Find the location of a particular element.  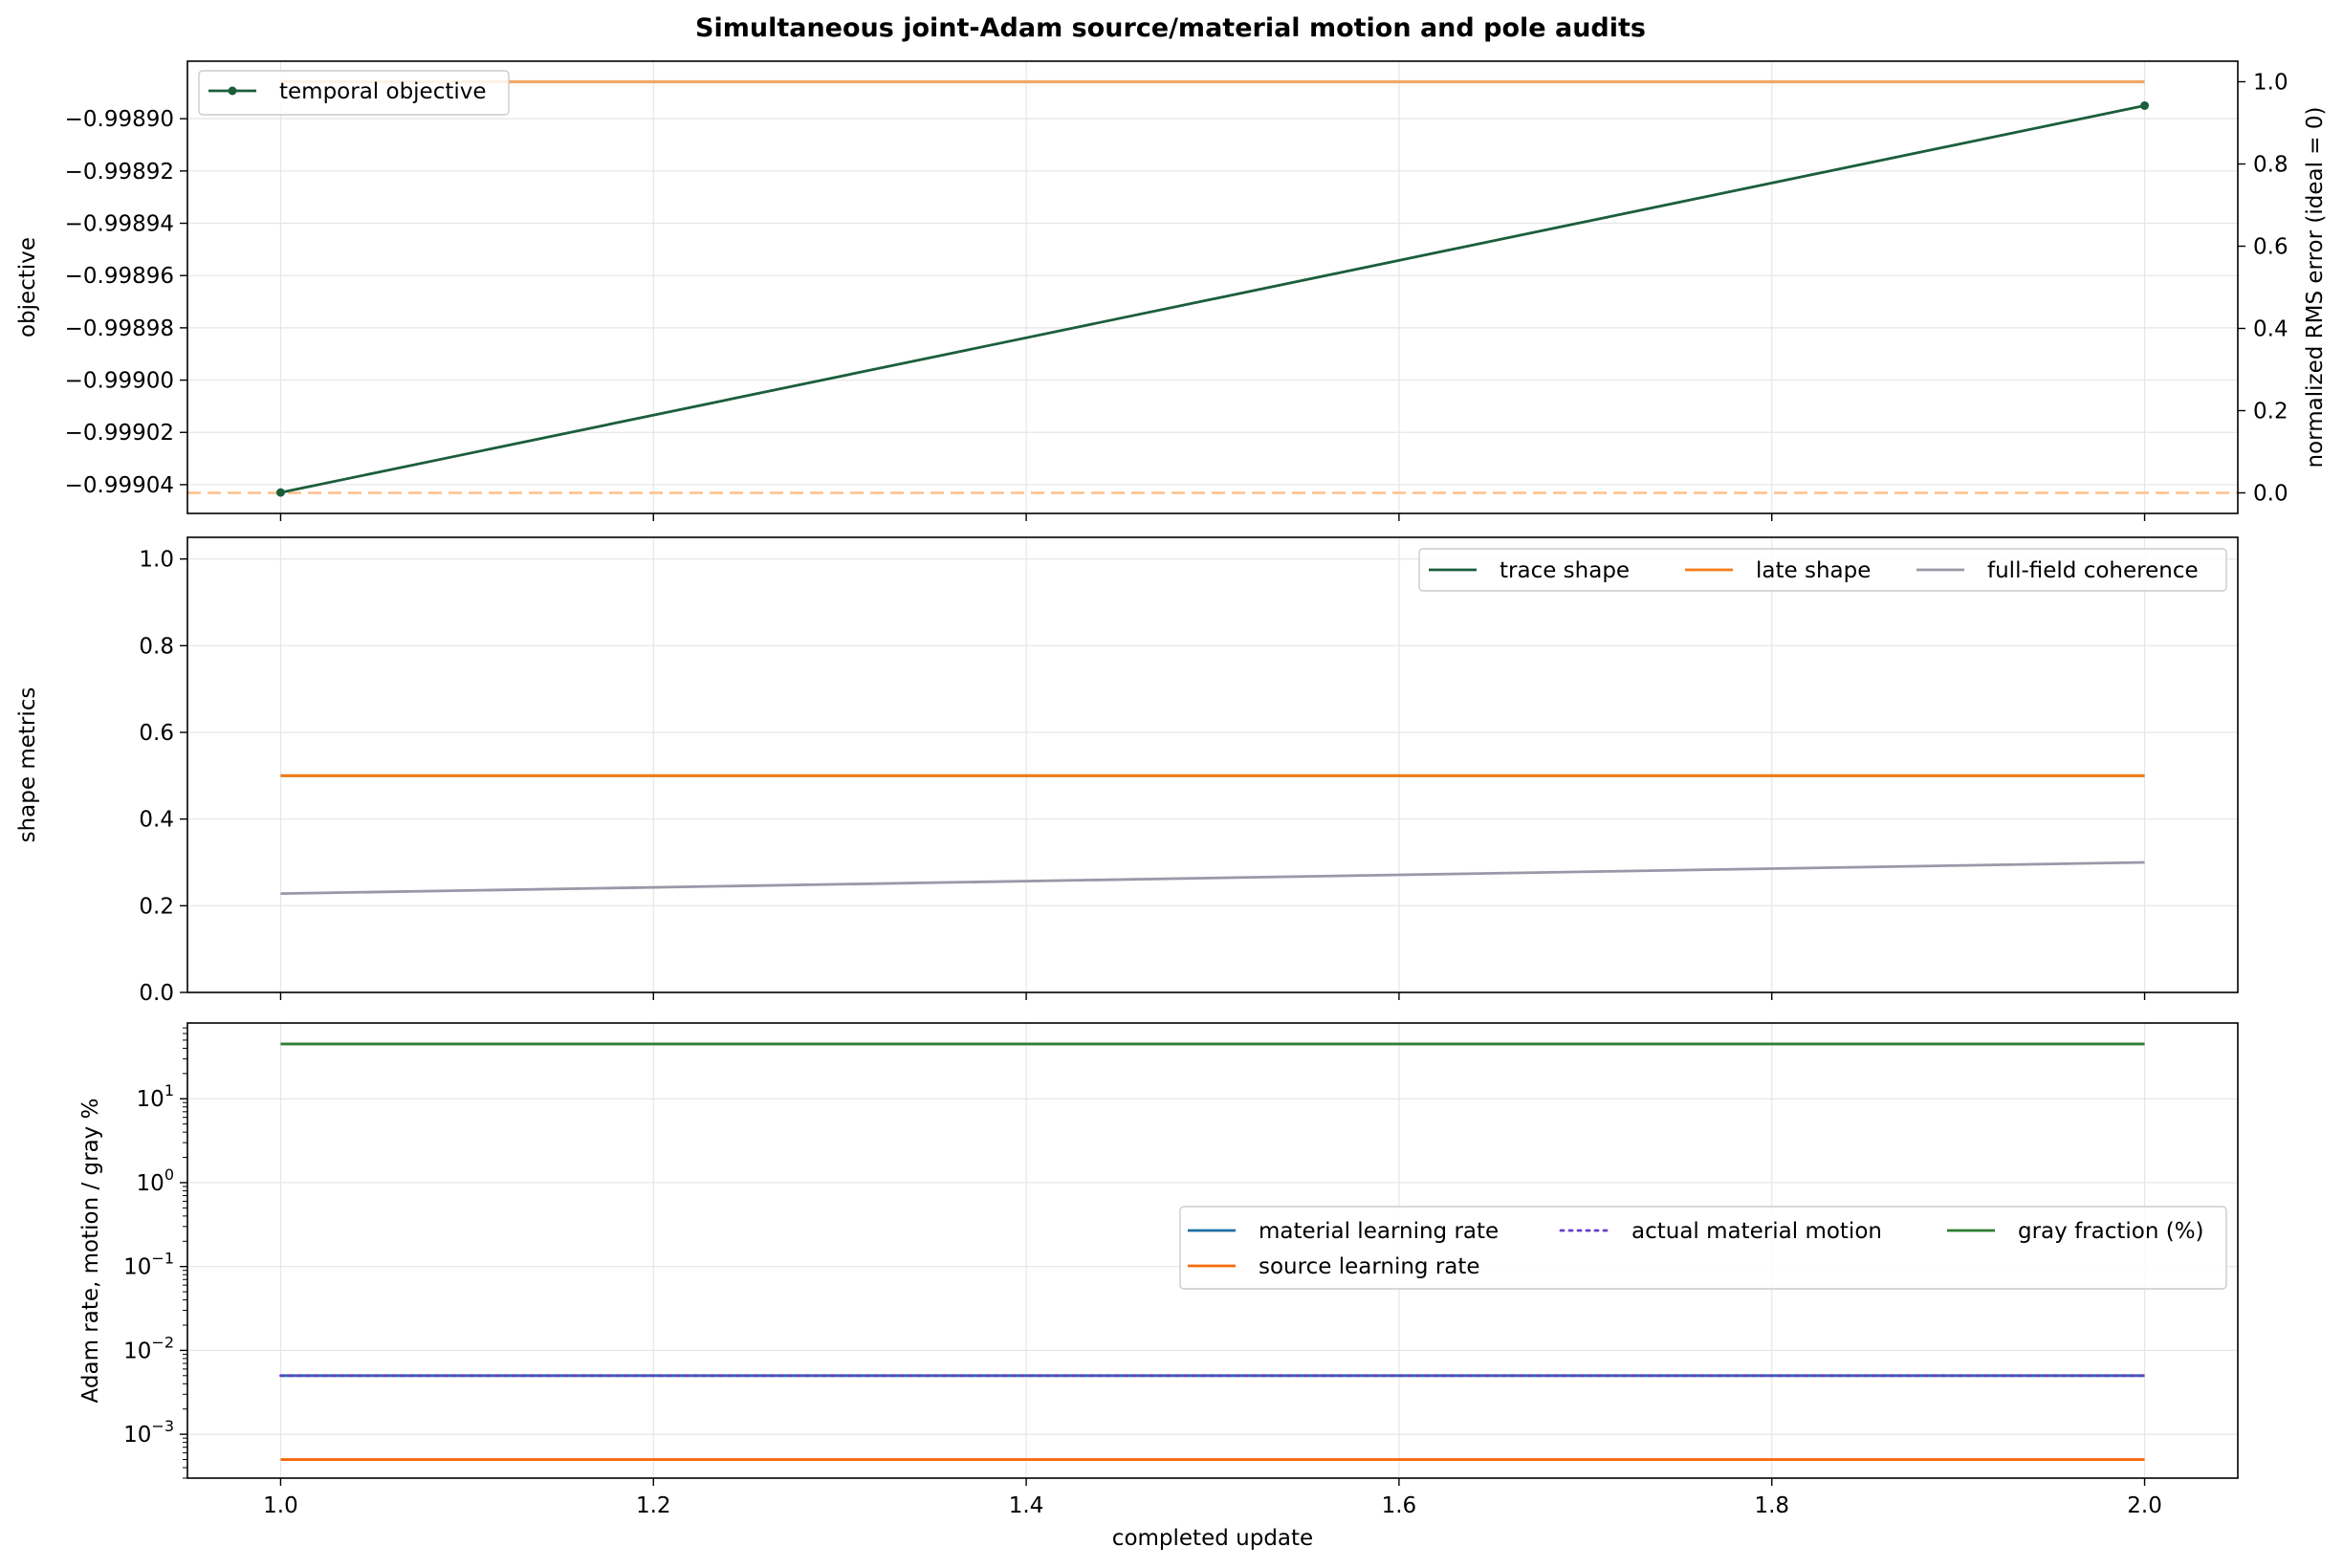

y-tick-label: 10⁻² is located at coordinates (149, 1348).